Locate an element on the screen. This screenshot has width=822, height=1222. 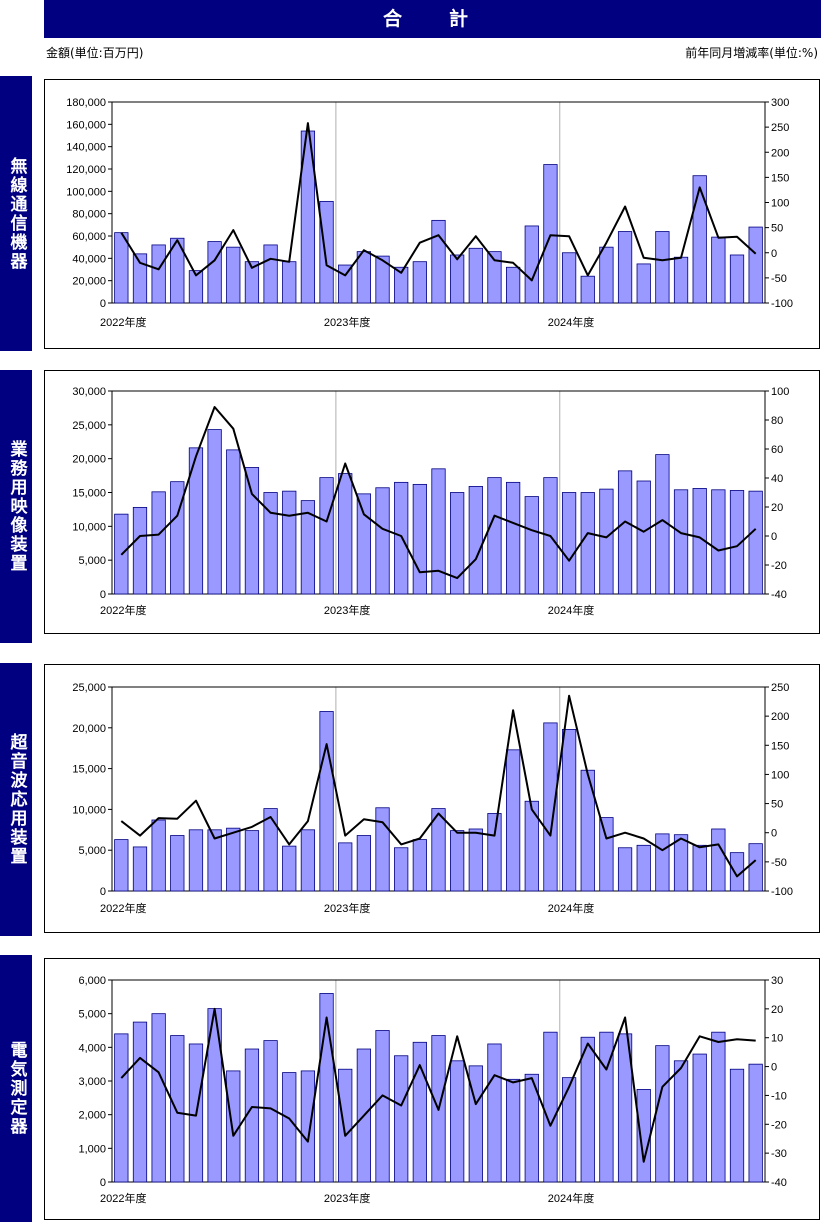
y-tick-label: 20,000 is located at coordinates (89, 282).